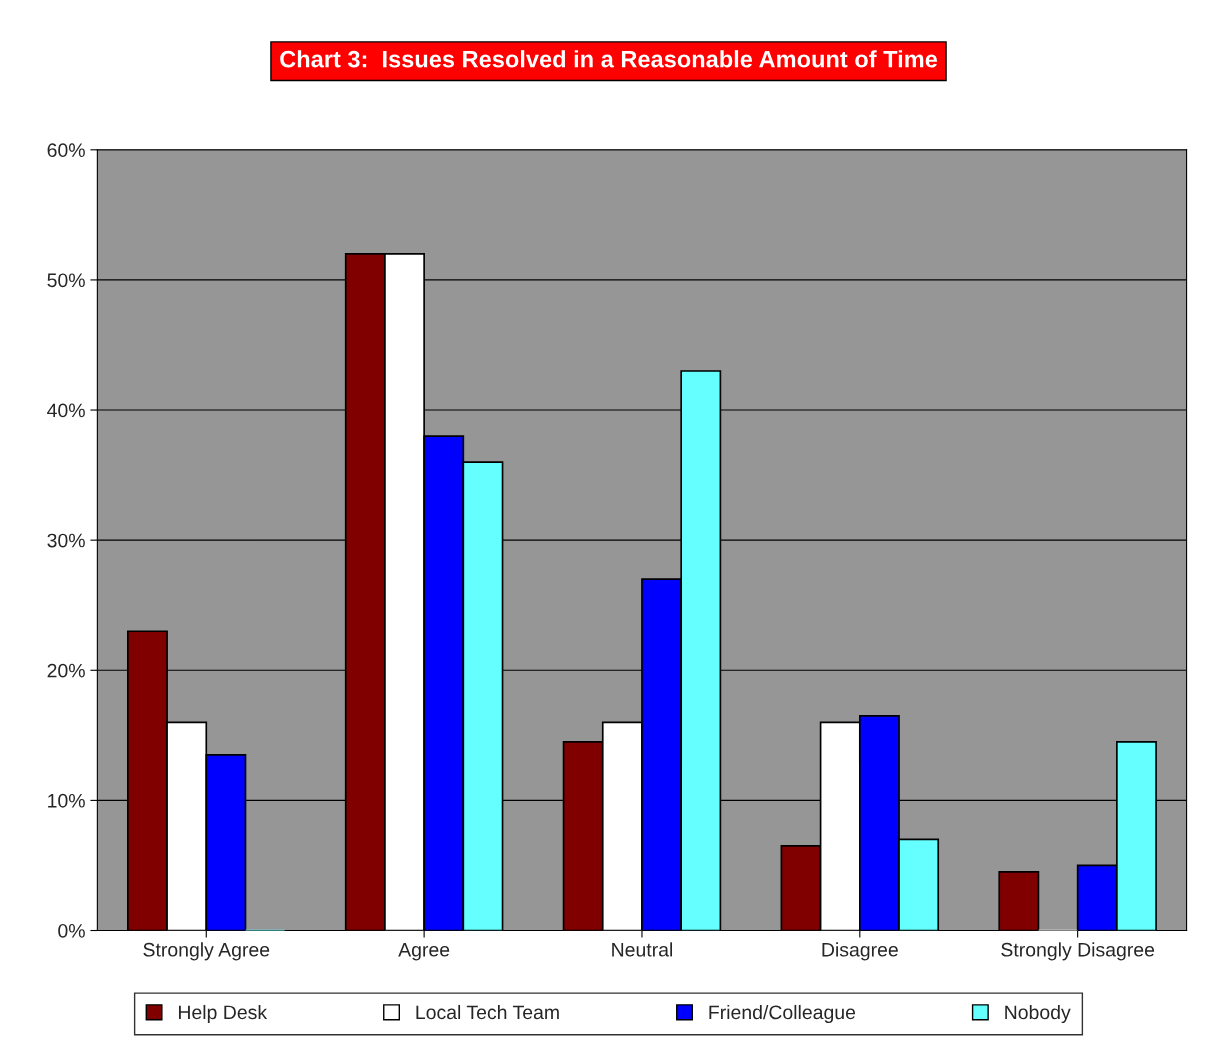 This screenshot has height=1055, width=1217. Describe the element at coordinates (642, 949) in the screenshot. I see `x-tick-label: Neutral` at that location.